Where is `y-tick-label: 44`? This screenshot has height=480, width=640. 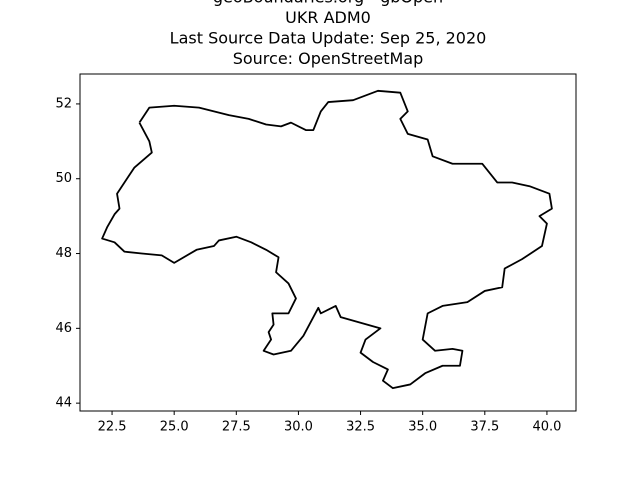
y-tick-label: 44 is located at coordinates (63, 403).